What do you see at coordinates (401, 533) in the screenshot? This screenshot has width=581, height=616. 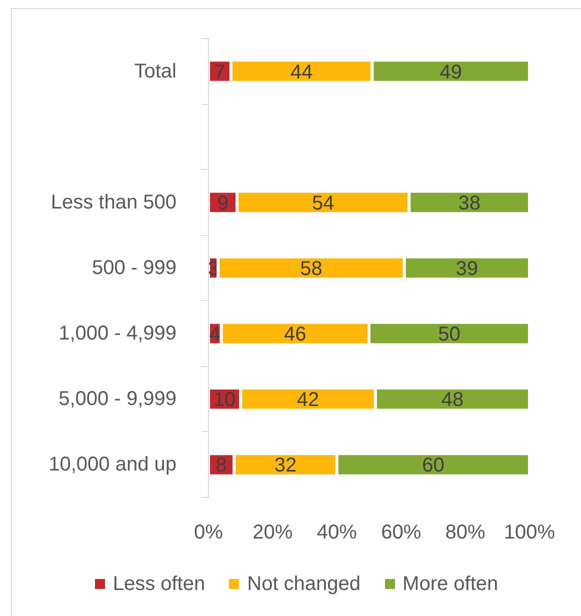 I see `x-tick-label: 60%` at bounding box center [401, 533].